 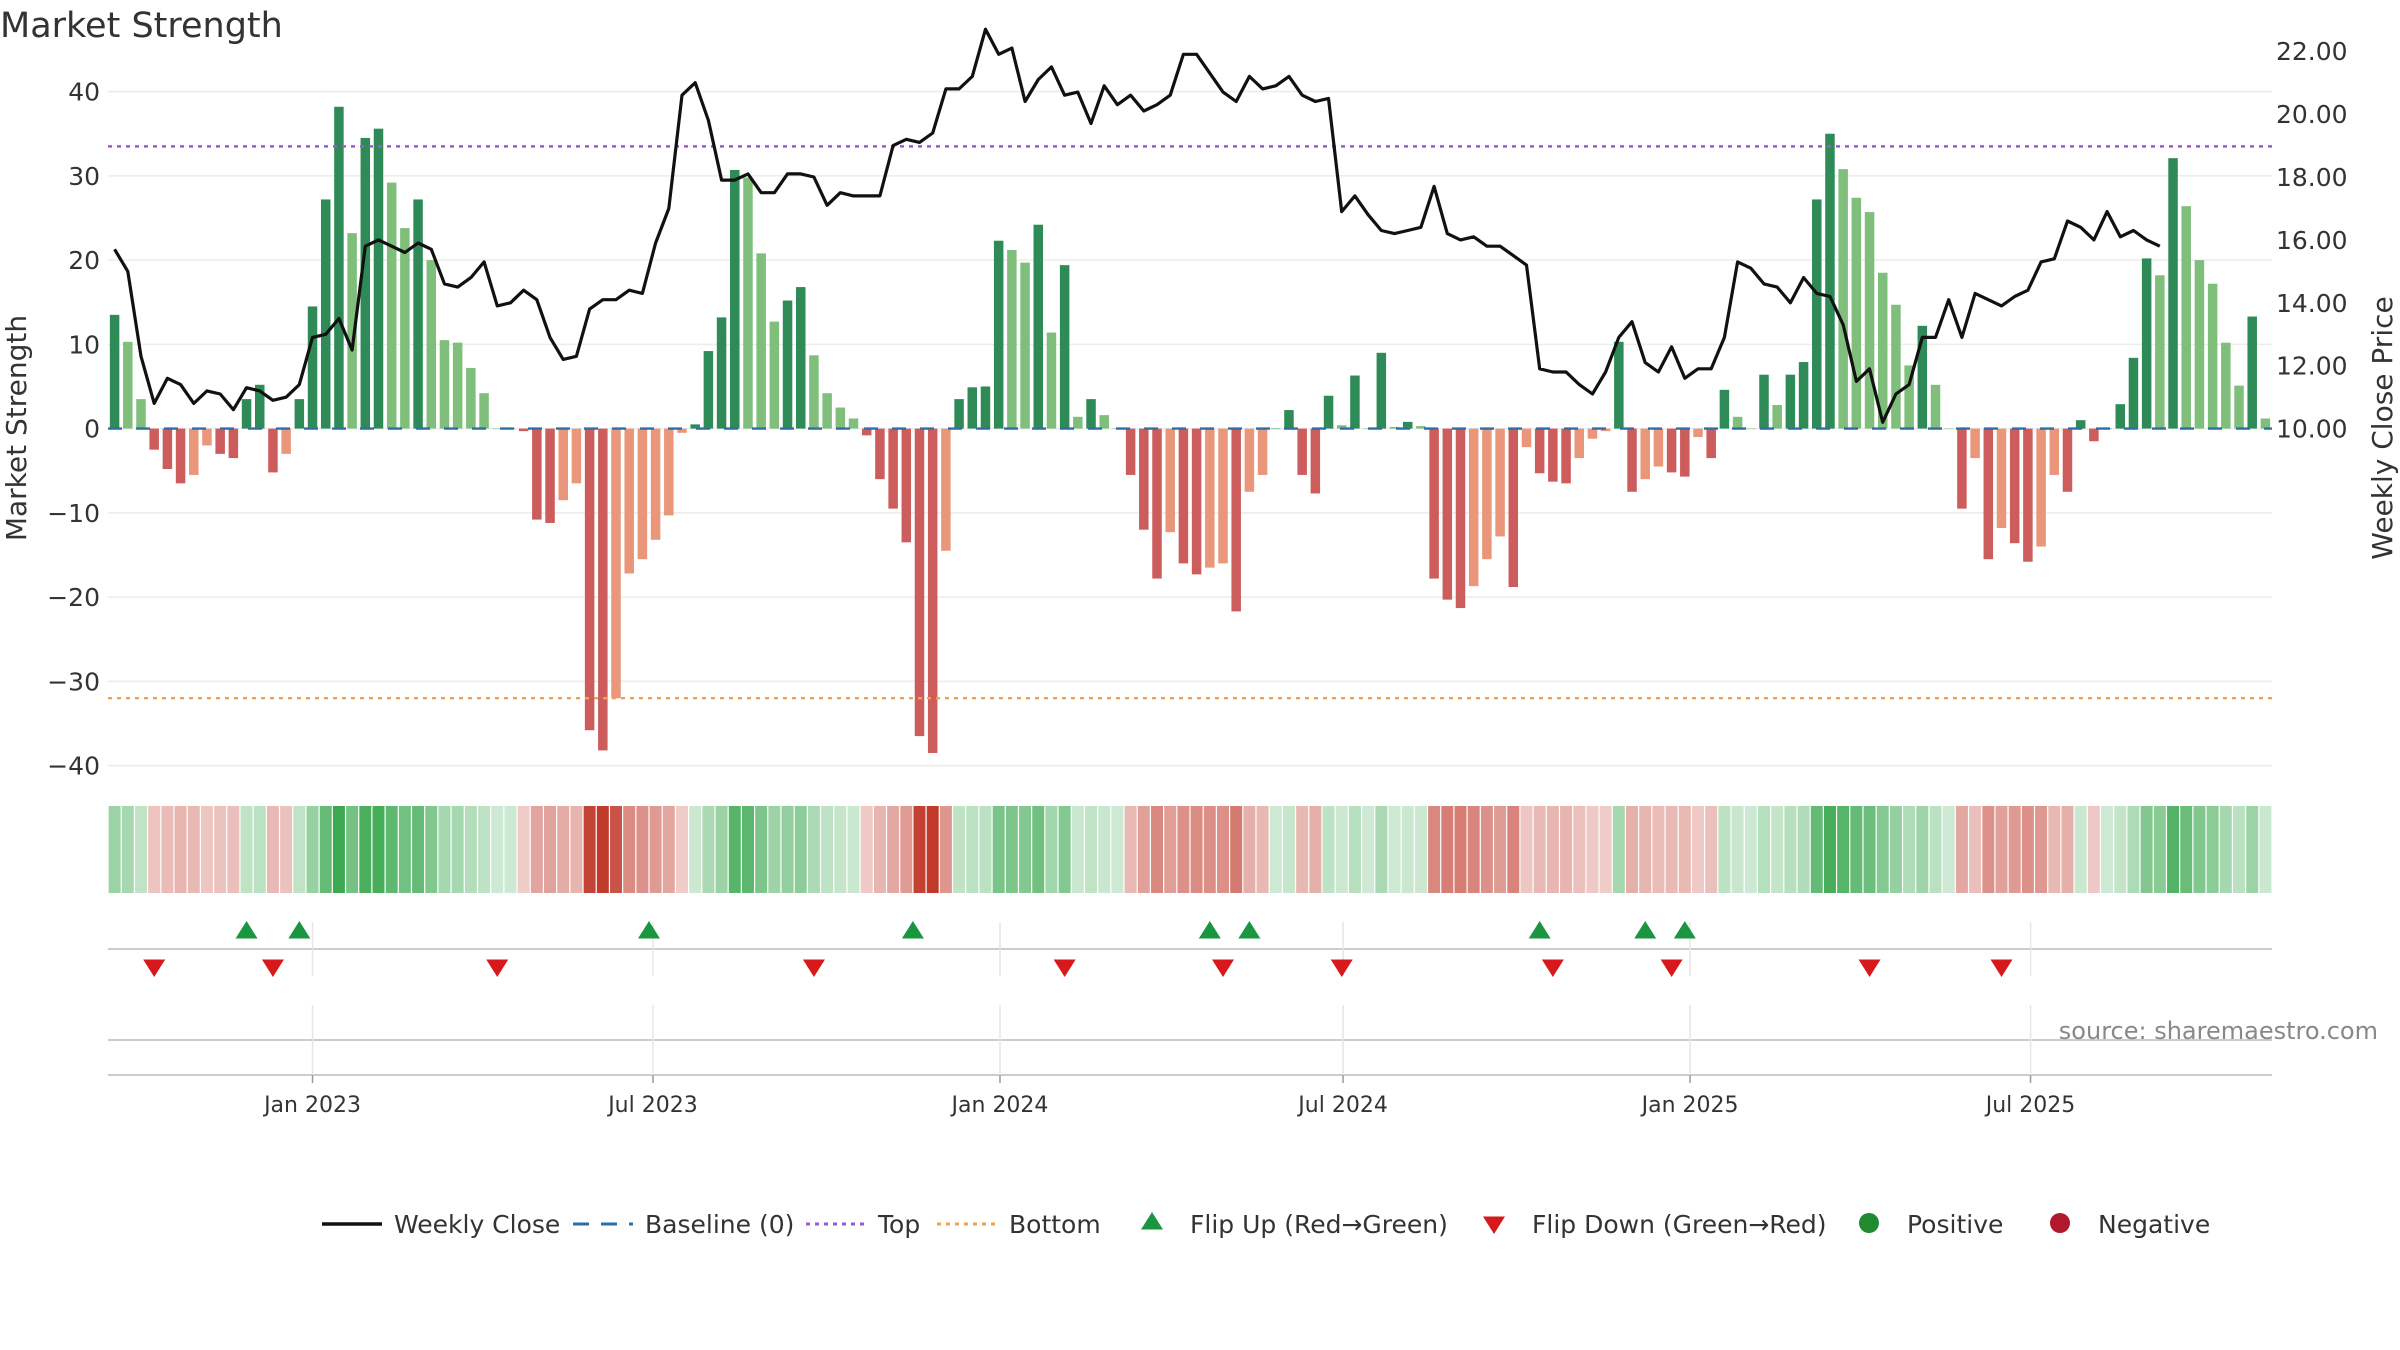 I want to click on legend-label: Positive, so click(x=1955, y=1224).